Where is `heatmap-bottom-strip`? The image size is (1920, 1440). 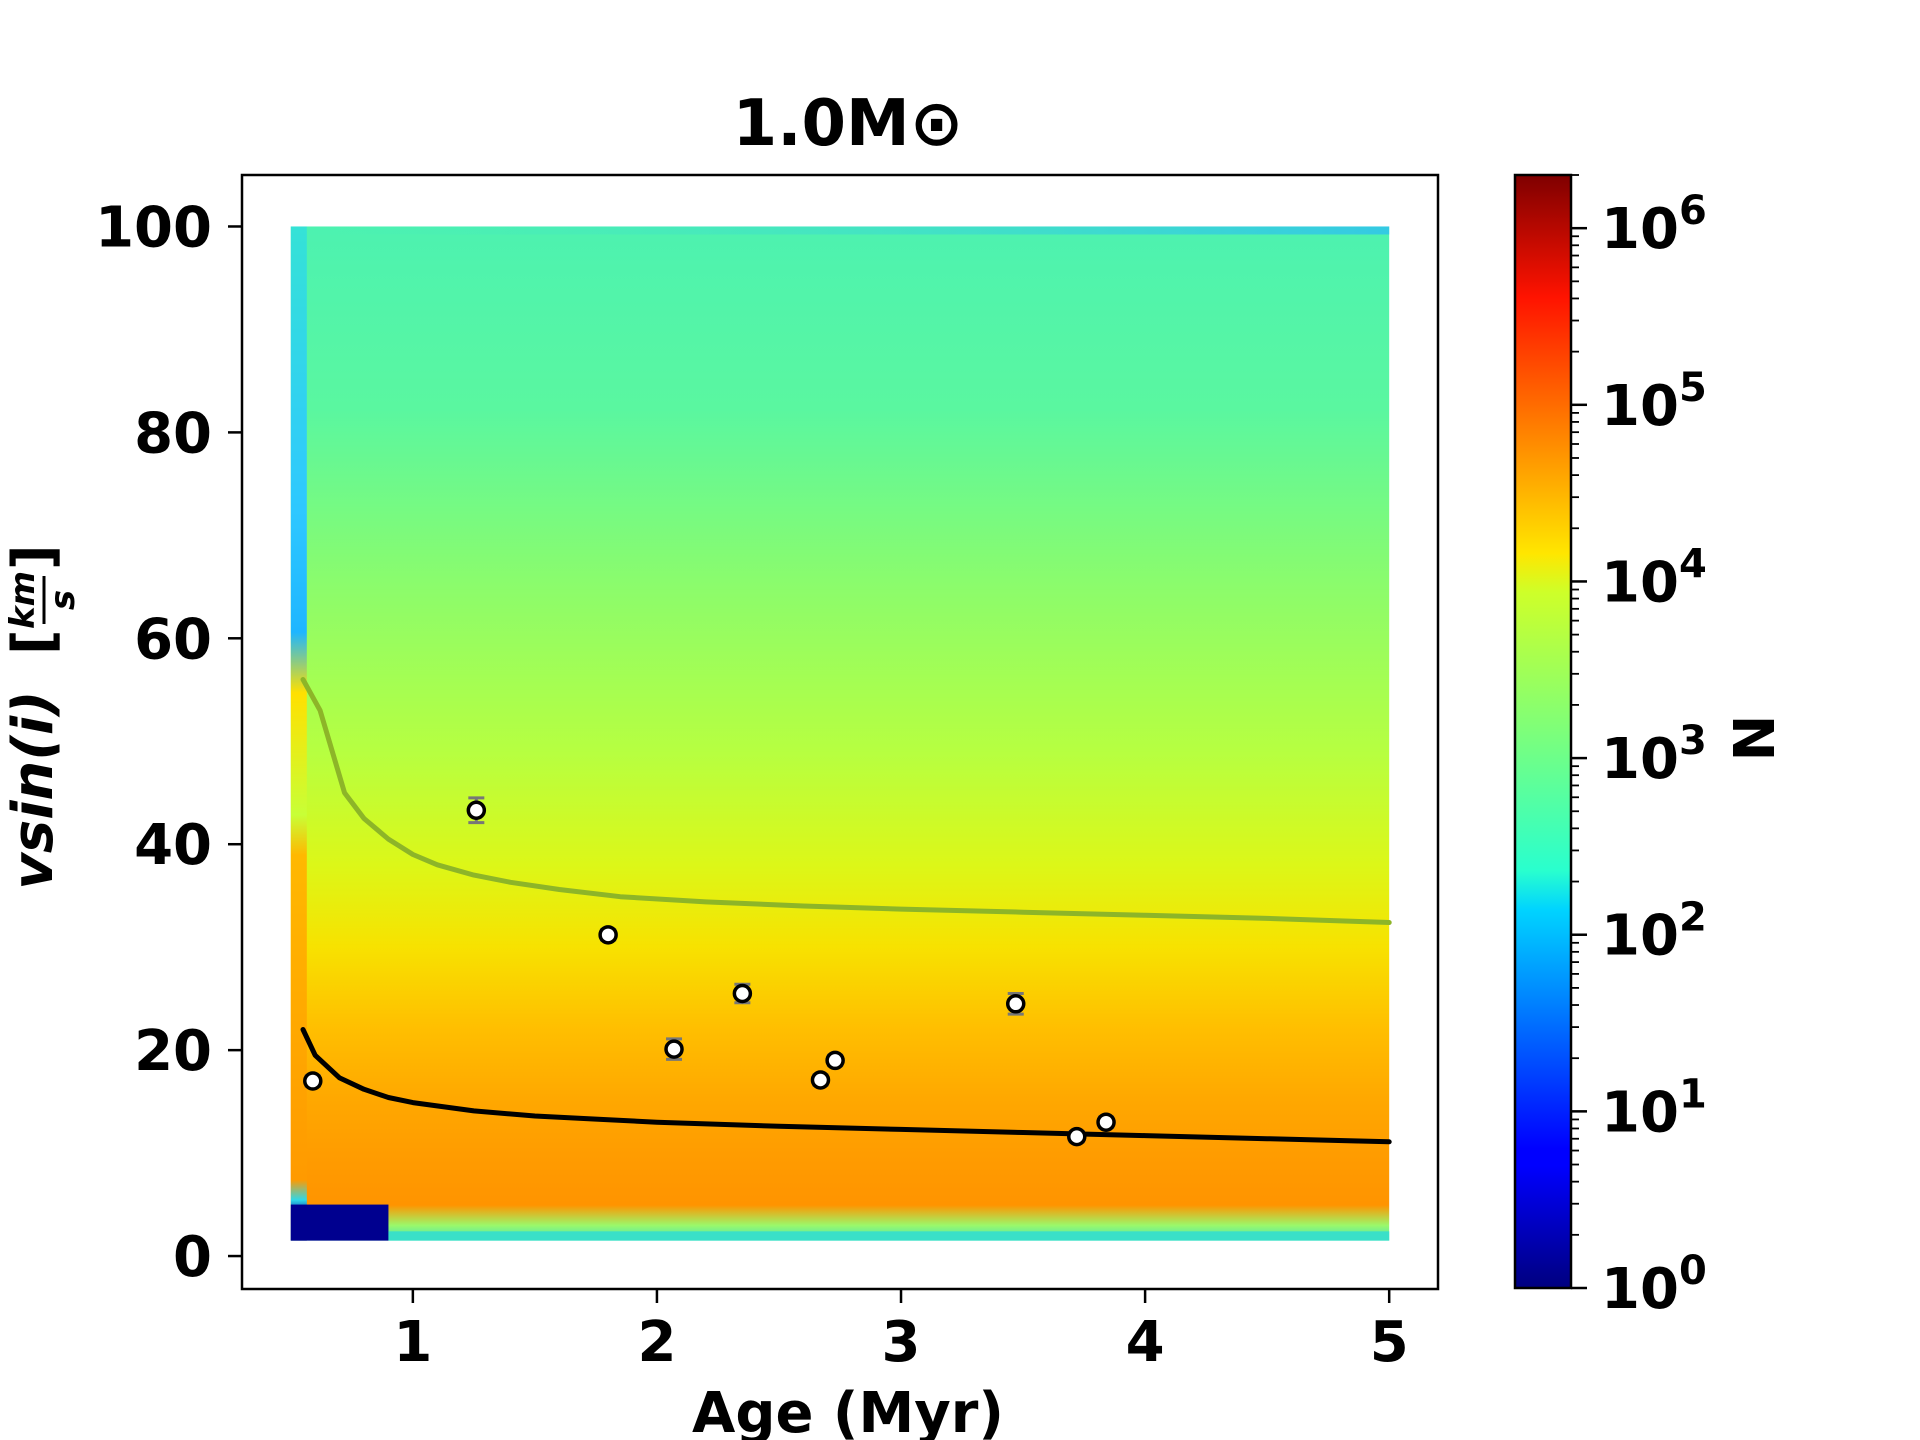 heatmap-bottom-strip is located at coordinates (889, 1236).